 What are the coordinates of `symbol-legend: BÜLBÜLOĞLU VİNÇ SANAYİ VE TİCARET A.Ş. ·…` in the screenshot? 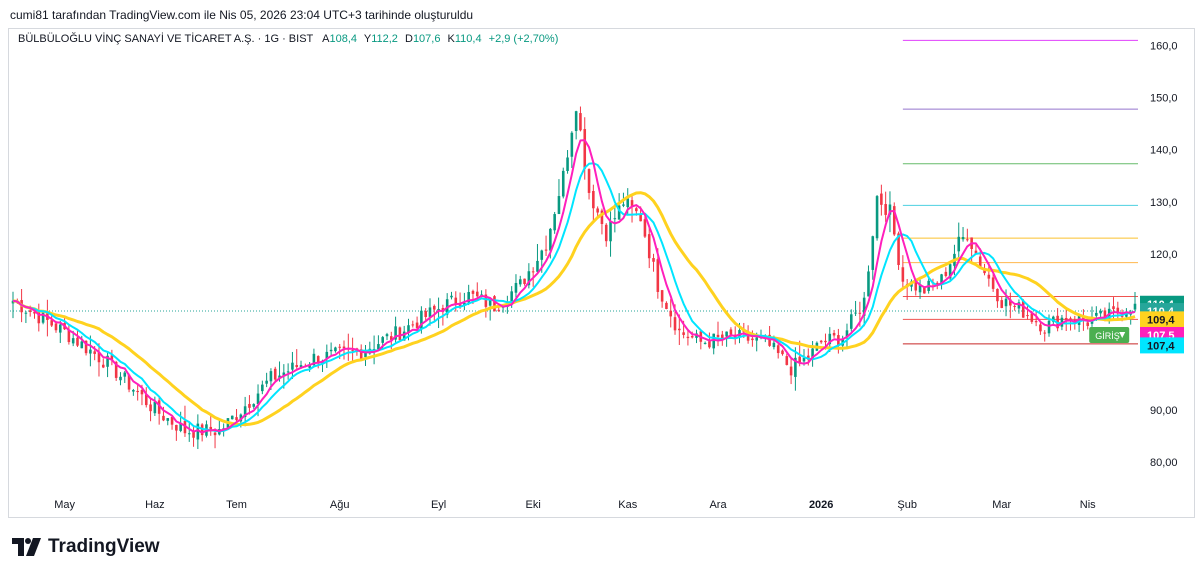 It's located at (288, 39).